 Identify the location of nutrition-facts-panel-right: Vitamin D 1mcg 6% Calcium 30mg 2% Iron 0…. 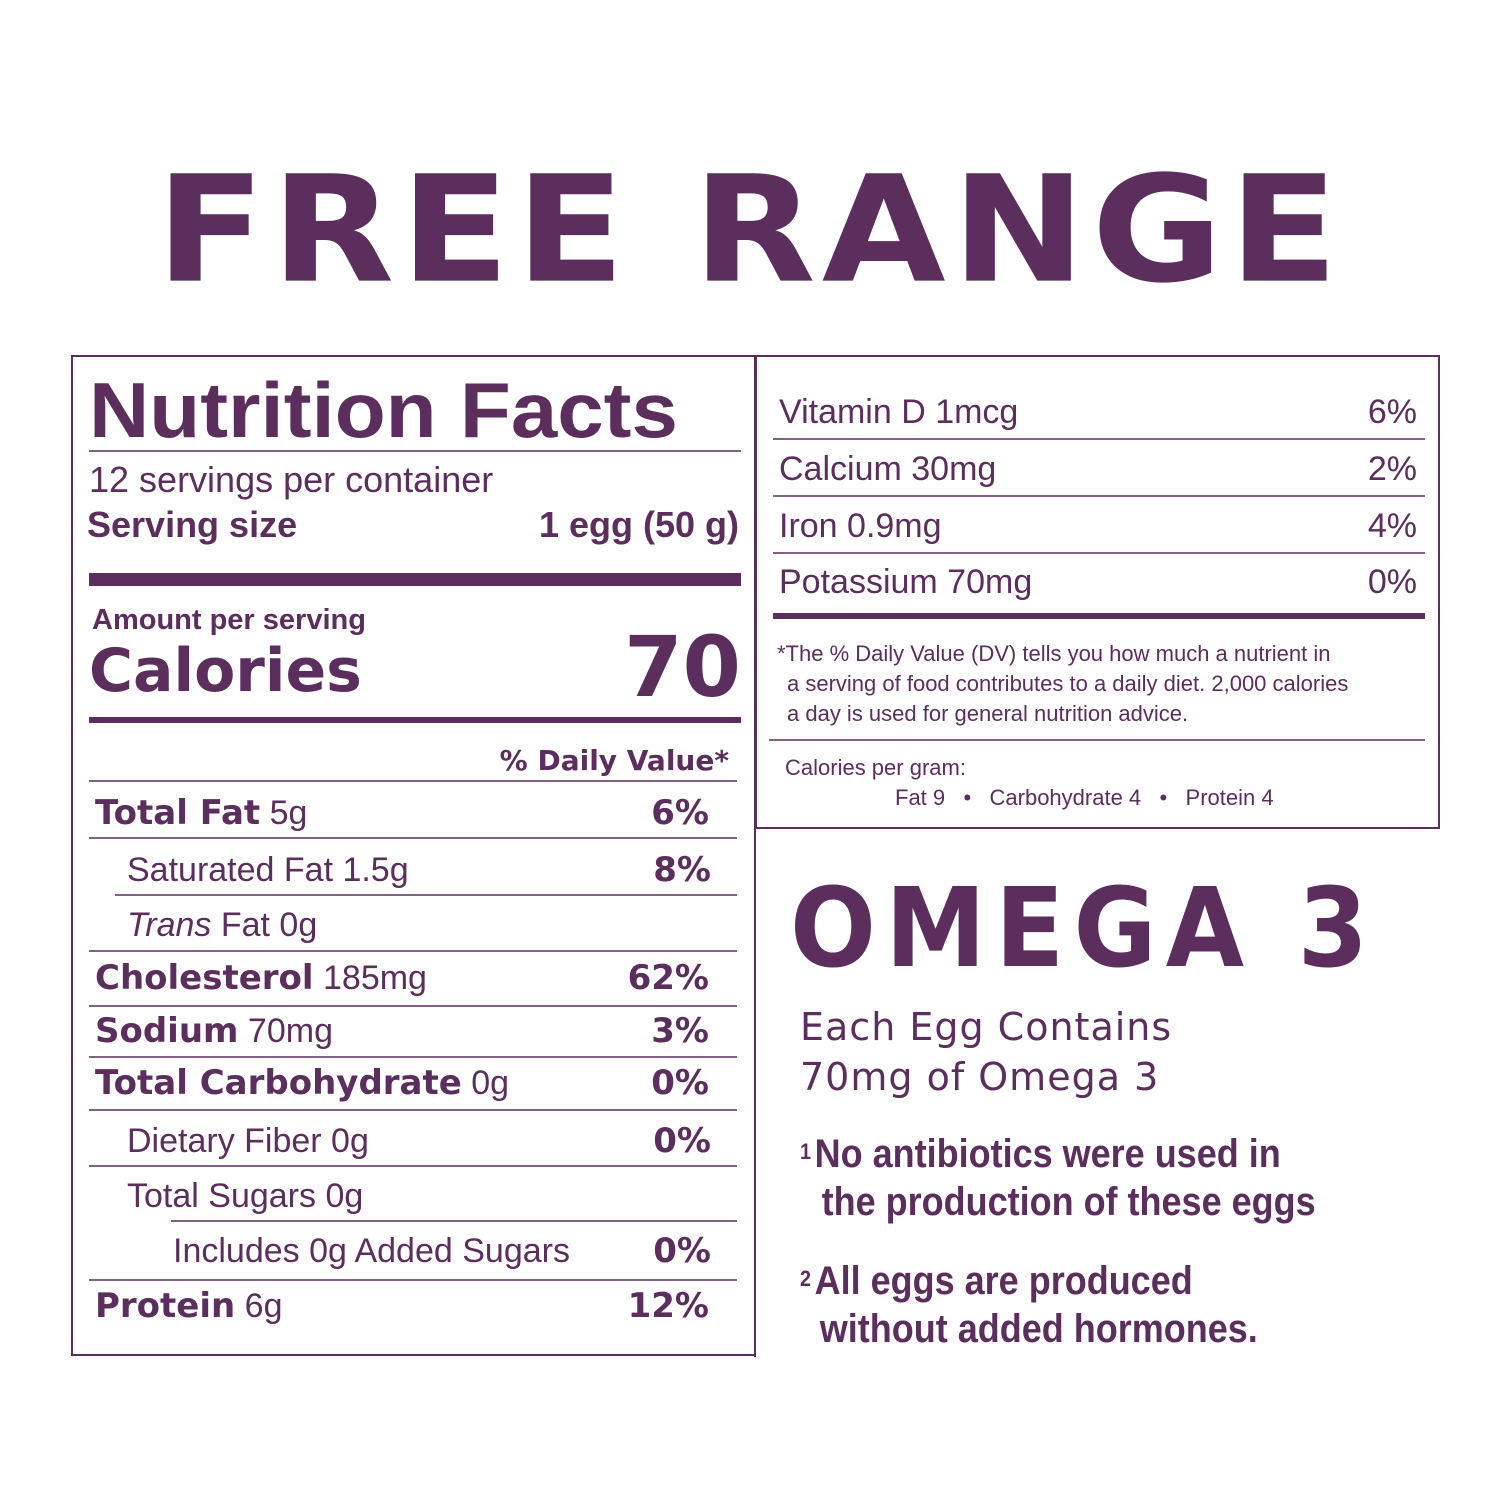
(1097, 592).